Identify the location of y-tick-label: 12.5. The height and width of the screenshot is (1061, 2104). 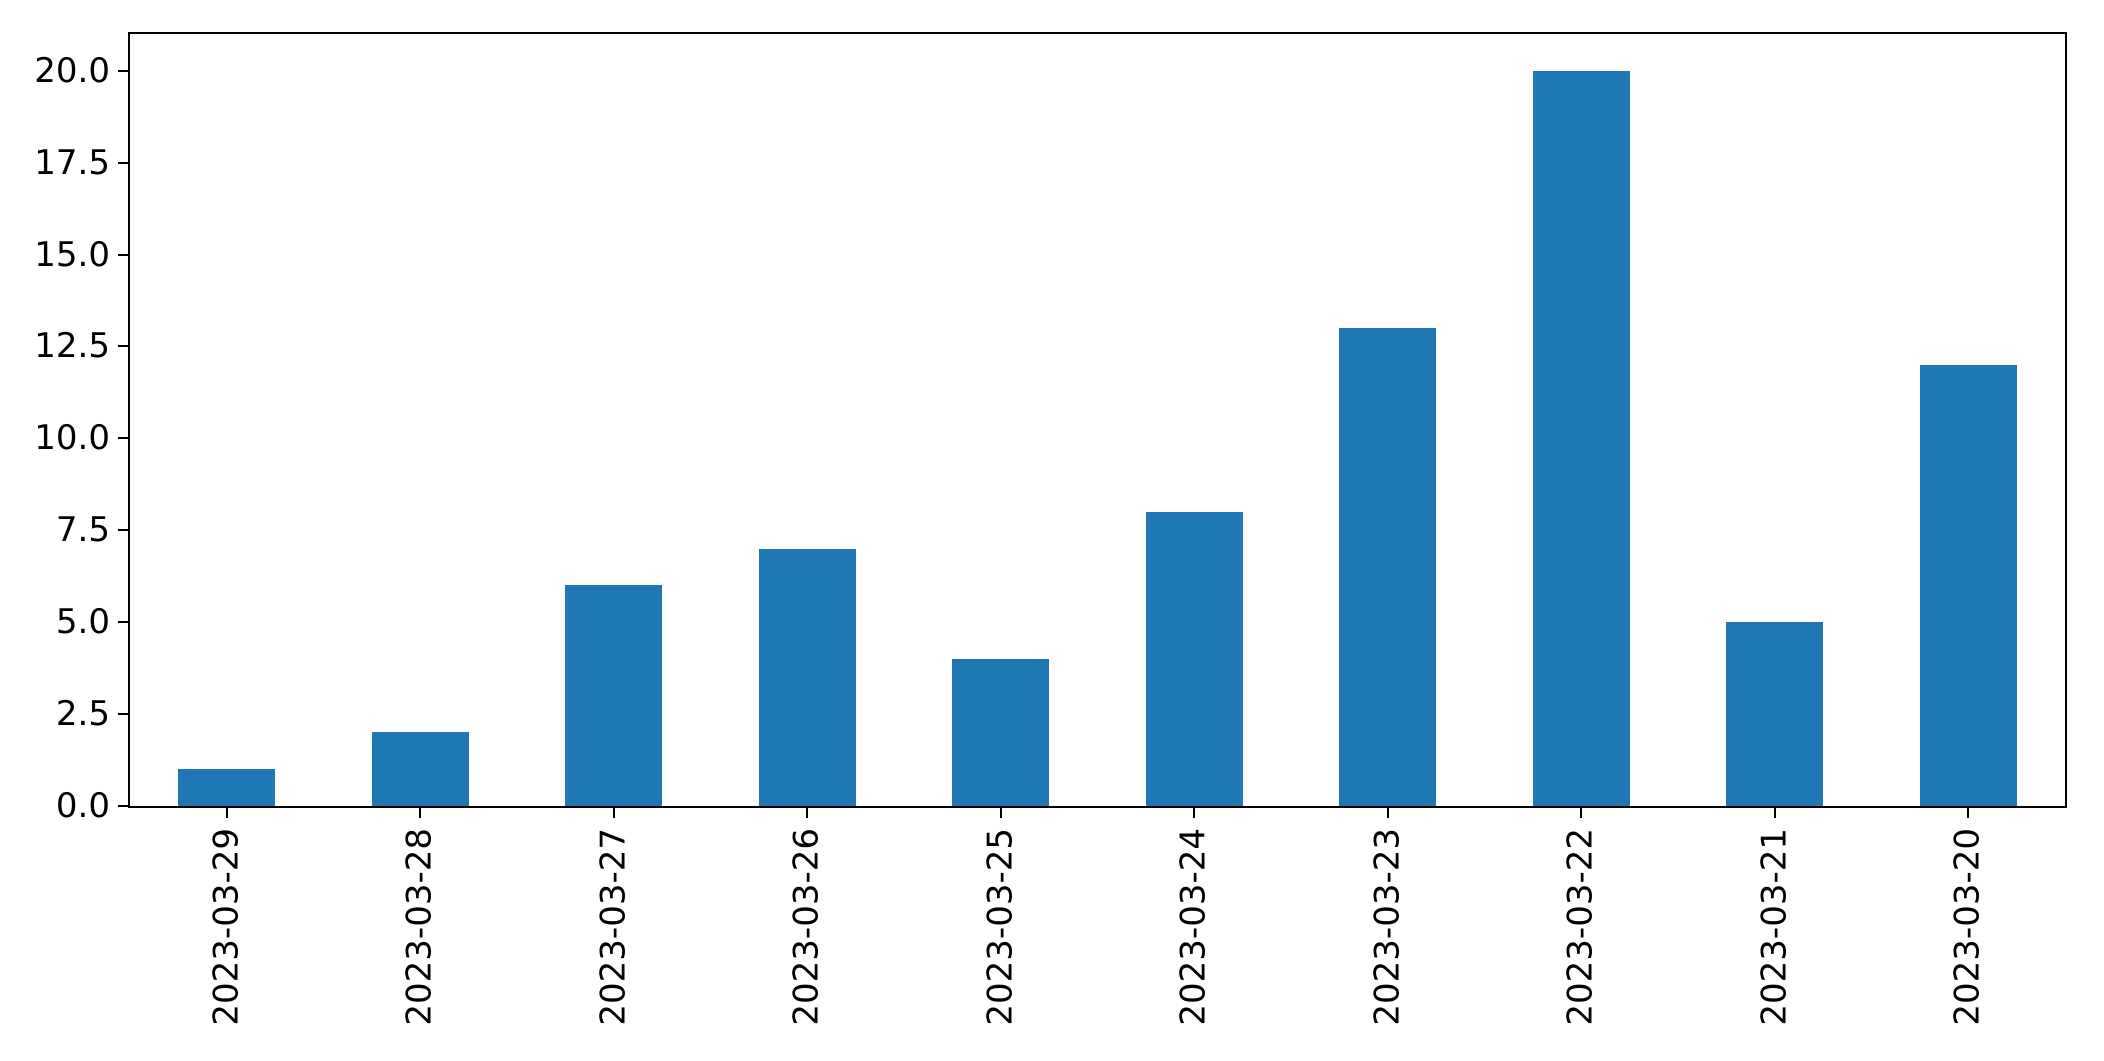
(72, 346).